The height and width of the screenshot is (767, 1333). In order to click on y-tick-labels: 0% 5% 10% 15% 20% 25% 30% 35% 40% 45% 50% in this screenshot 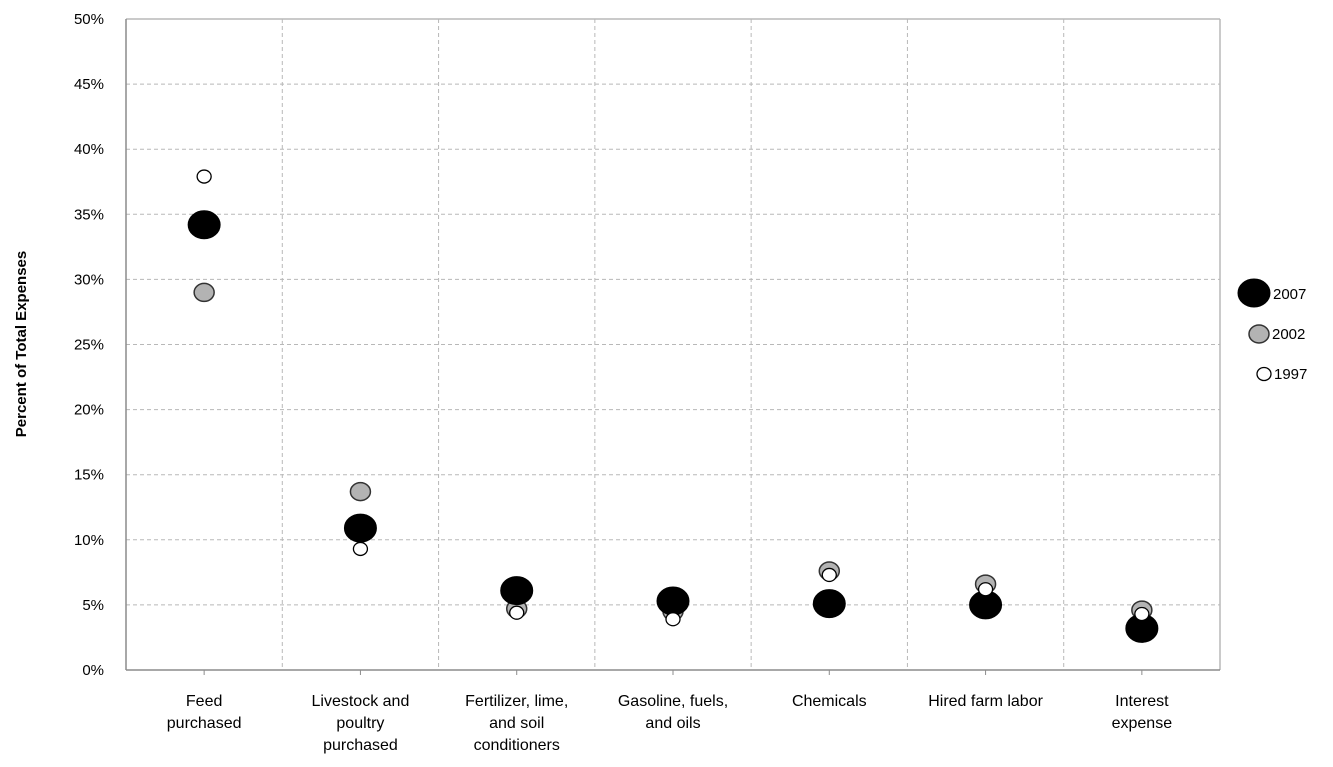, I will do `click(89, 345)`.